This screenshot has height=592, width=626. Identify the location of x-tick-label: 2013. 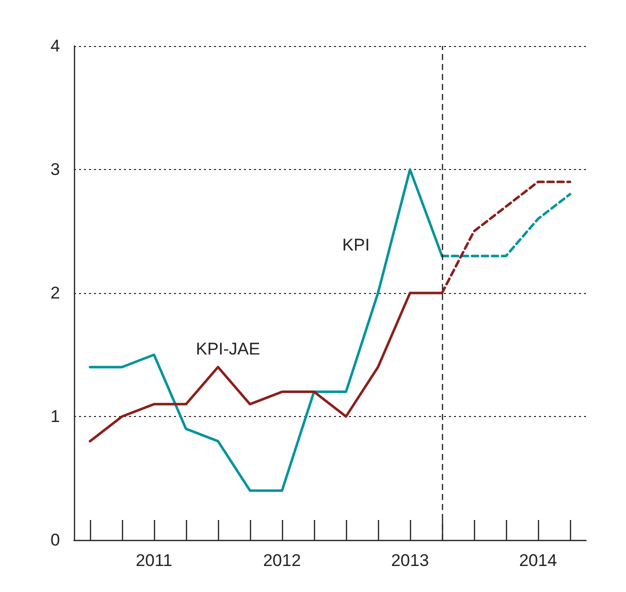
(410, 560).